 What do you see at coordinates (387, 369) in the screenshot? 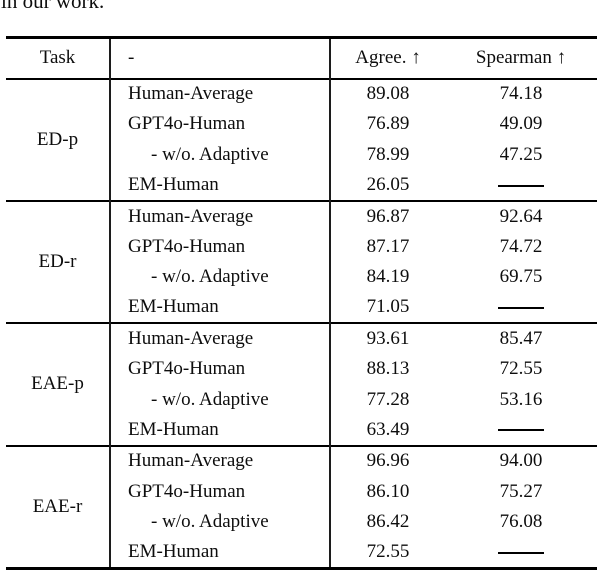
I see `agree-value: 88.13` at bounding box center [387, 369].